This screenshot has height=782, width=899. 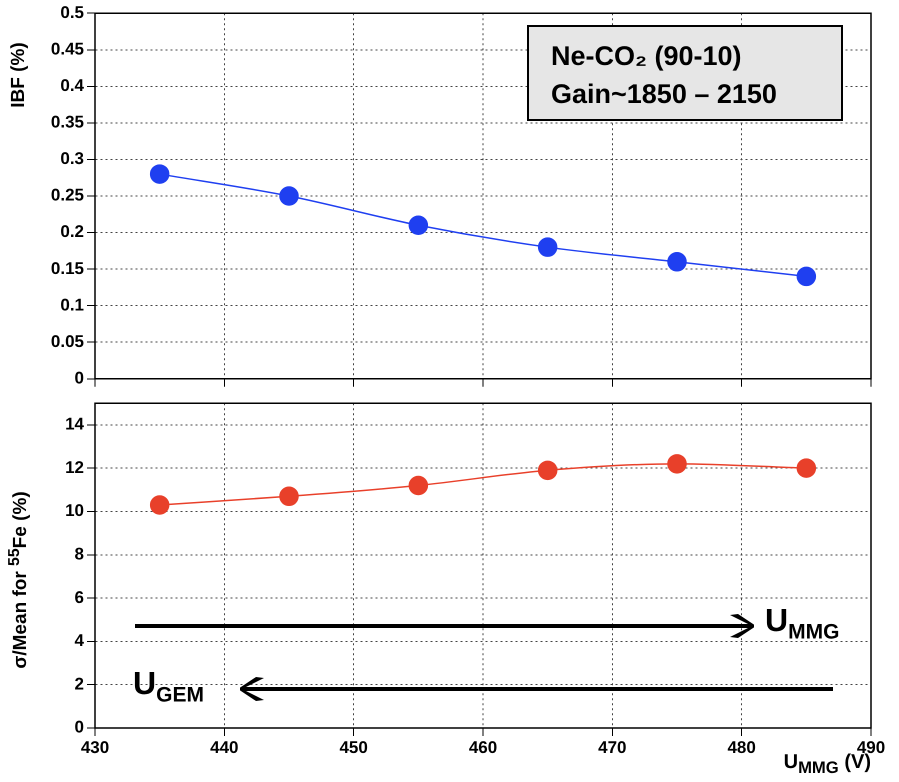 What do you see at coordinates (224, 747) in the screenshot?
I see `x-tick-label: 440` at bounding box center [224, 747].